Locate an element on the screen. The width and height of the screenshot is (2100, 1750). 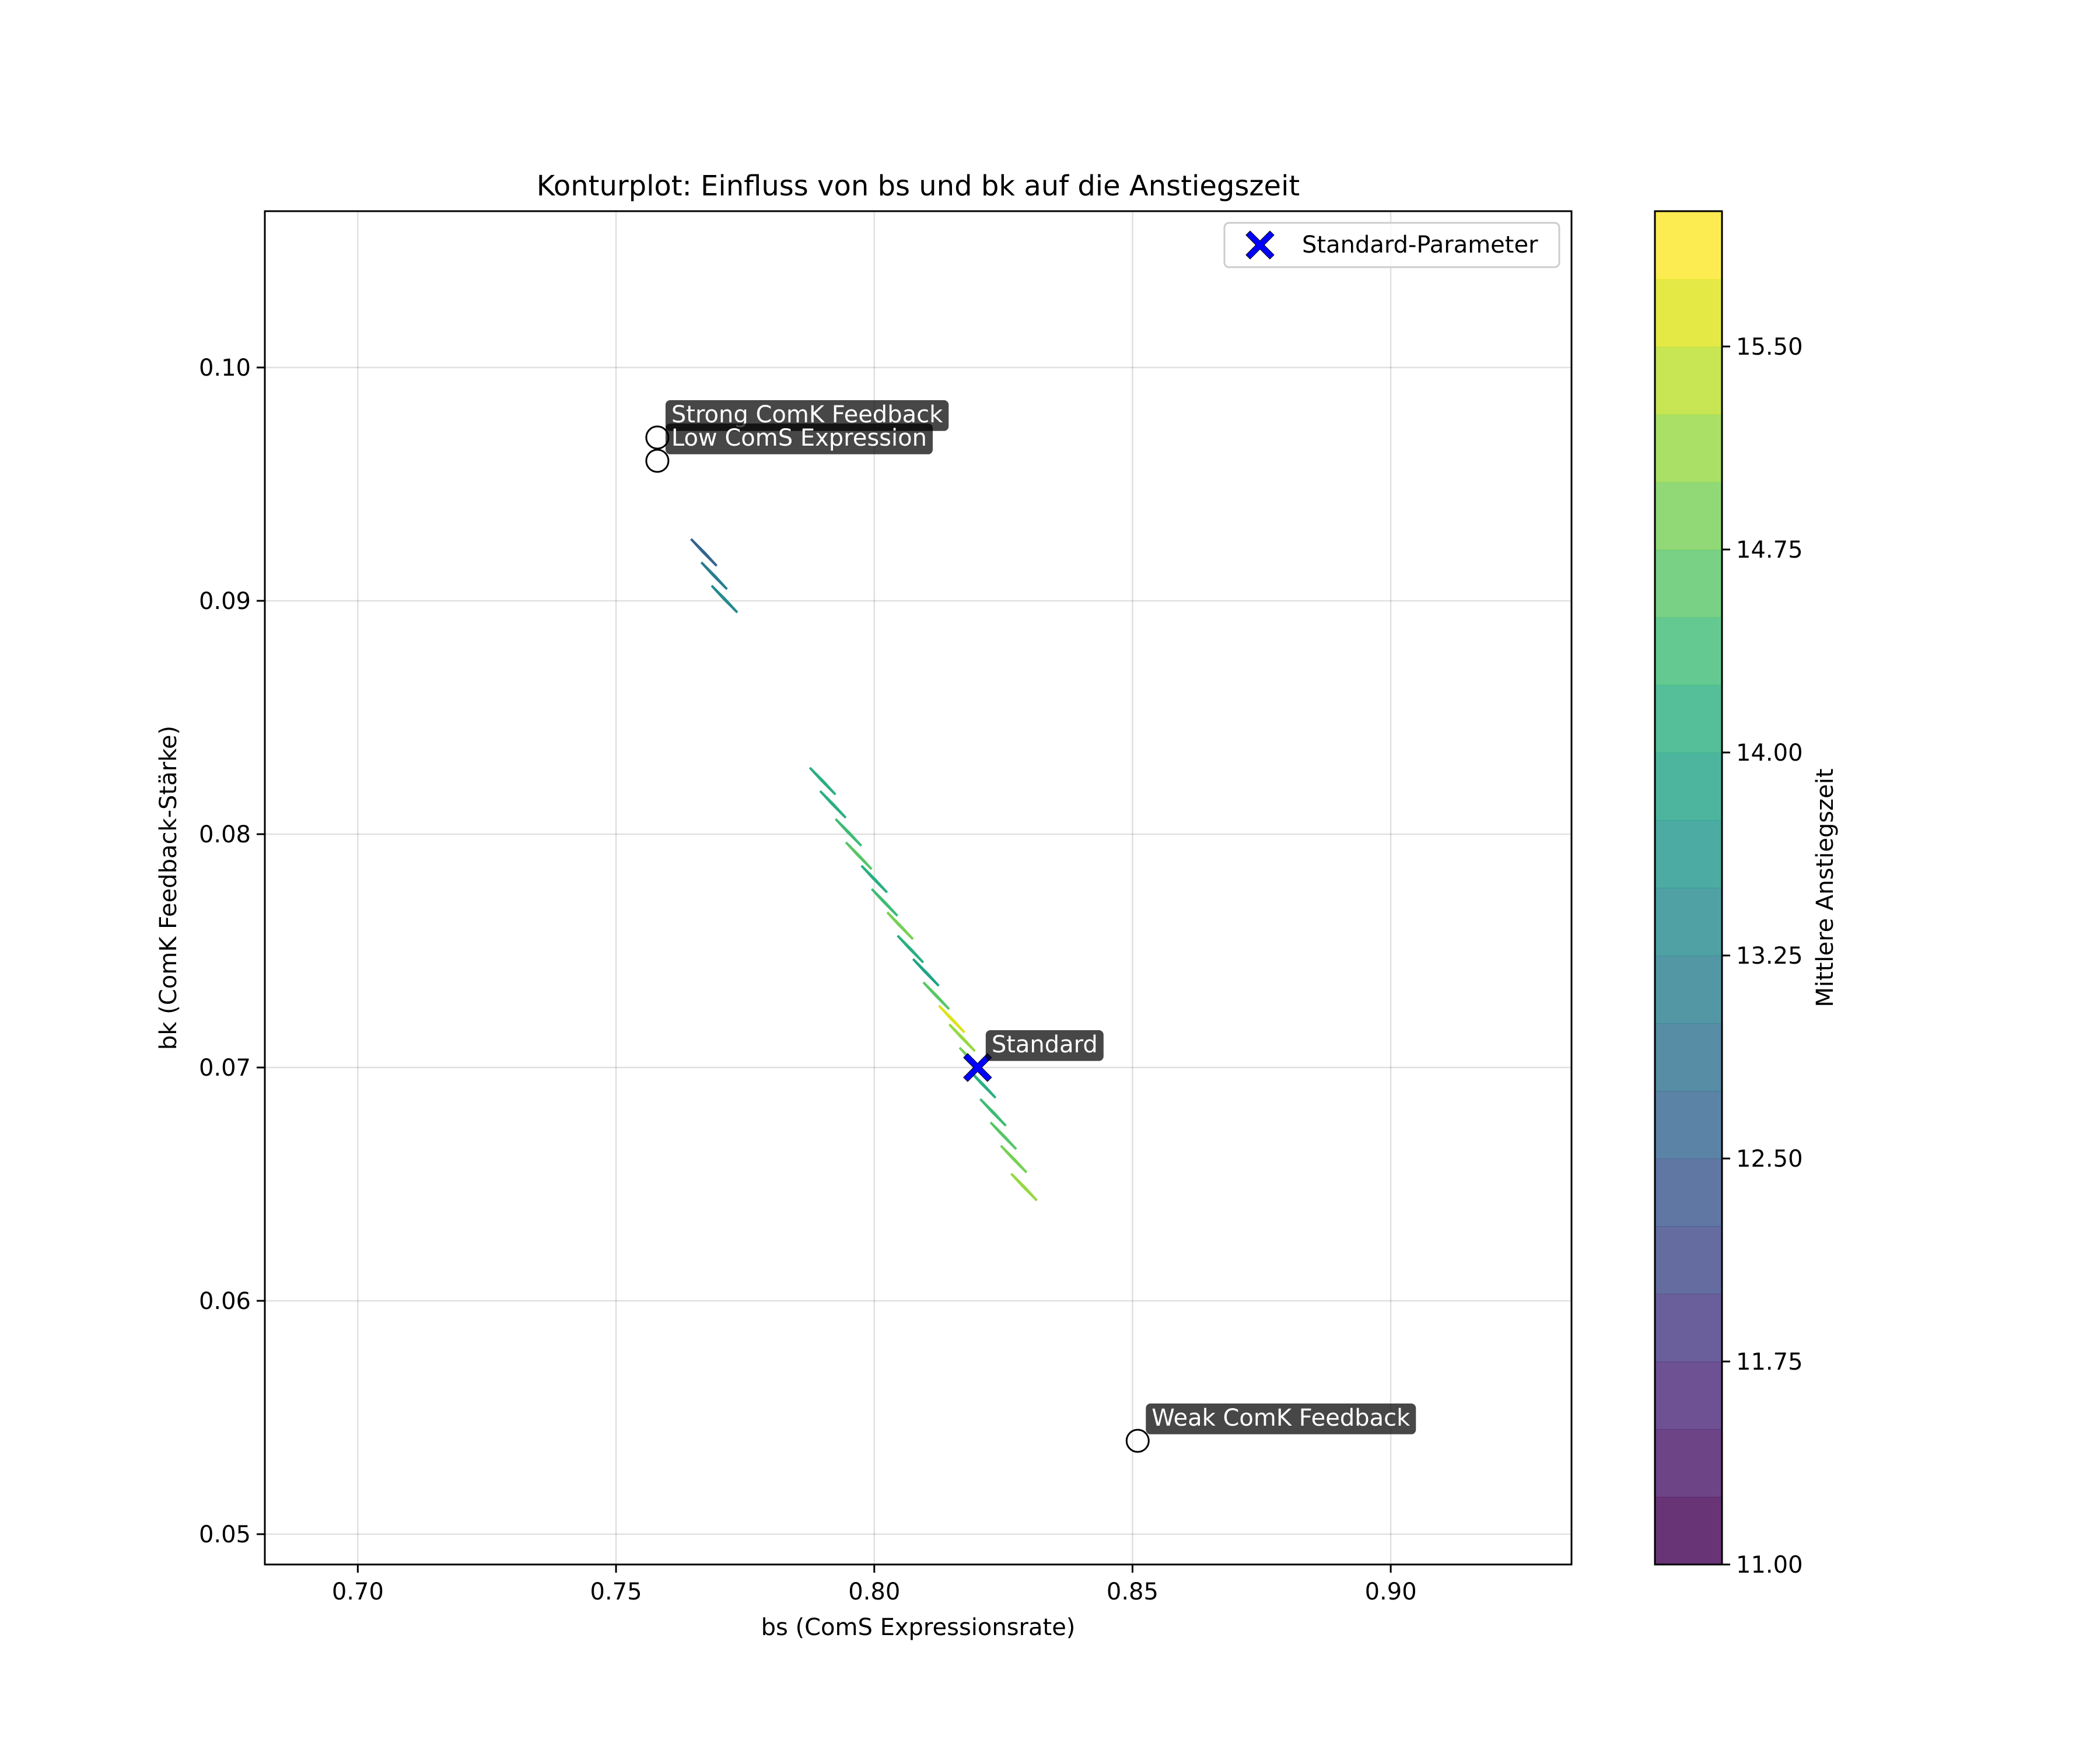
colorbar-frame is located at coordinates (1688, 888).